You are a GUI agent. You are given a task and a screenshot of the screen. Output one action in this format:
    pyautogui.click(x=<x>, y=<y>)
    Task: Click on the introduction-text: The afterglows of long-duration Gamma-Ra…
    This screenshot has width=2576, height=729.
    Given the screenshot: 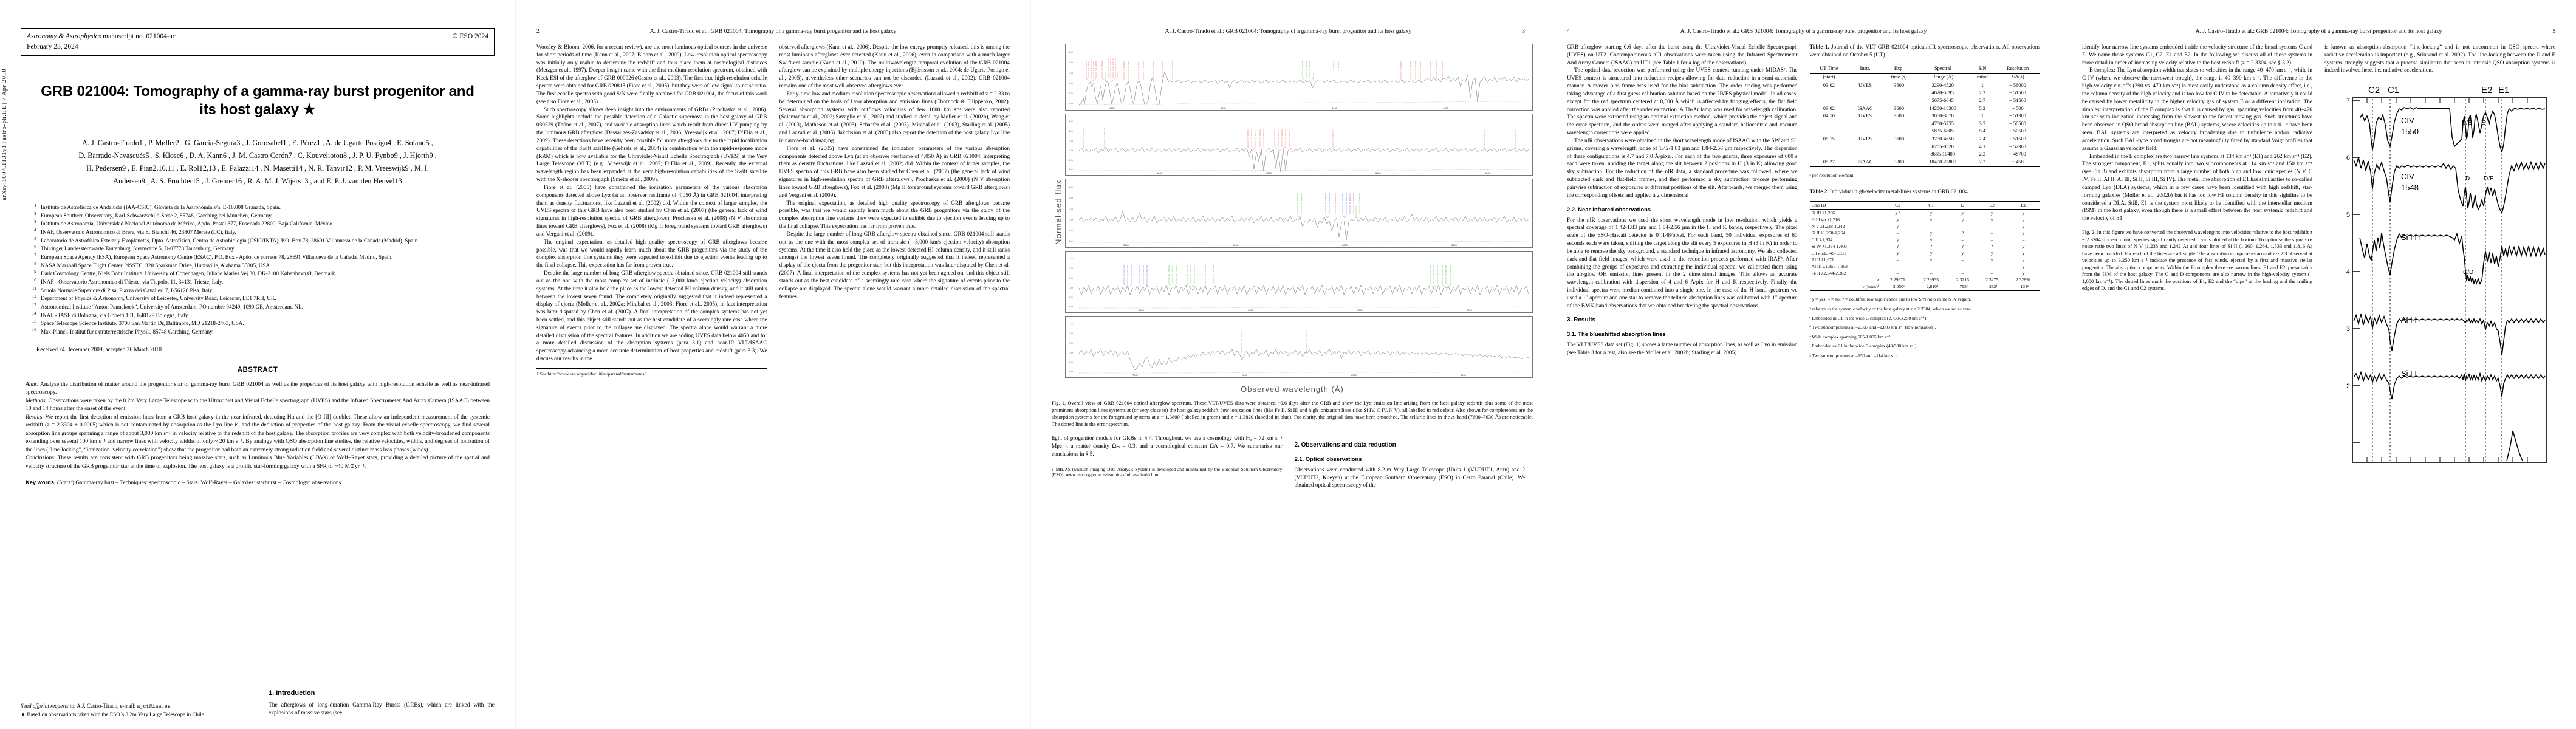 What is the action you would take?
    pyautogui.click(x=382, y=710)
    